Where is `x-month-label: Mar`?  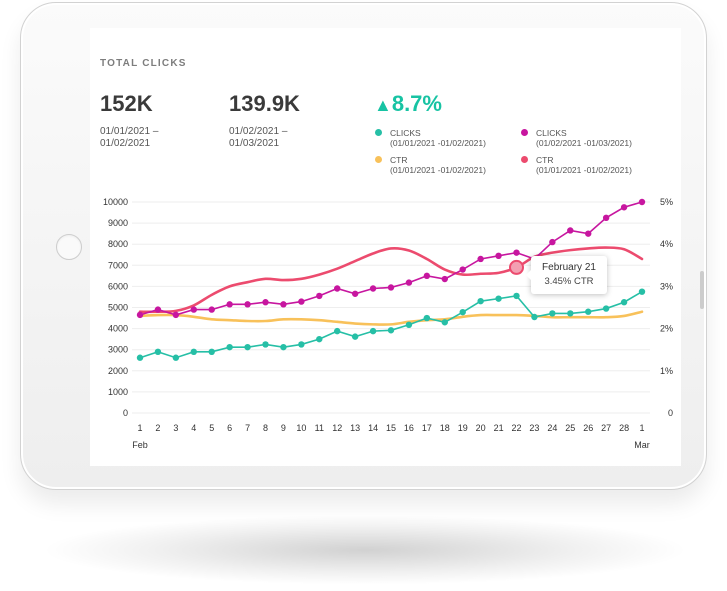 x-month-label: Mar is located at coordinates (642, 445).